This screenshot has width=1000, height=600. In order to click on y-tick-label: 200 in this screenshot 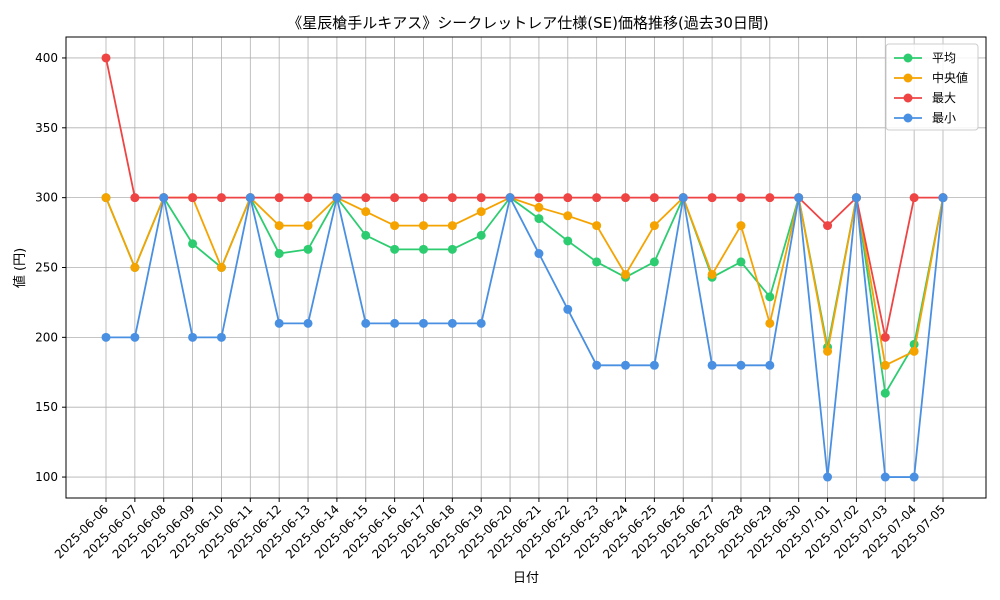, I will do `click(46, 337)`.